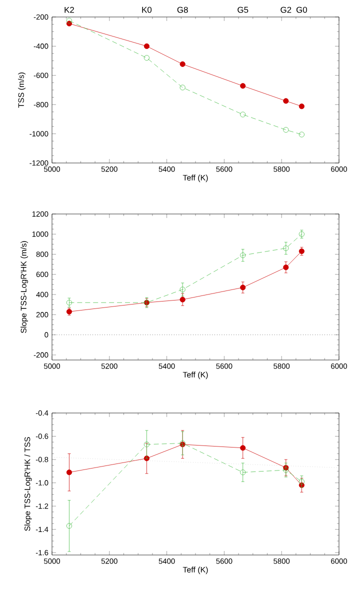 Image resolution: width=354 pixels, height=591 pixels. What do you see at coordinates (286, 9) in the screenshot?
I see `text: G2` at bounding box center [286, 9].